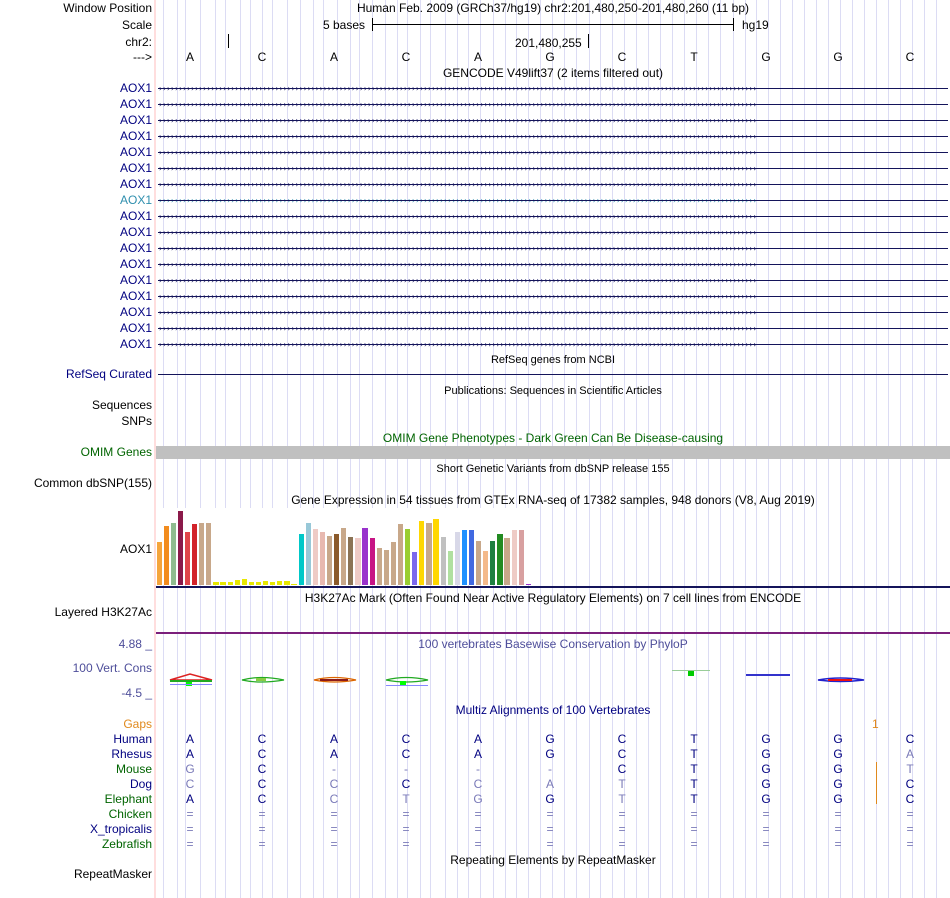 The height and width of the screenshot is (898, 950). Describe the element at coordinates (553, 452) in the screenshot. I see `omim-gene-bar` at that location.